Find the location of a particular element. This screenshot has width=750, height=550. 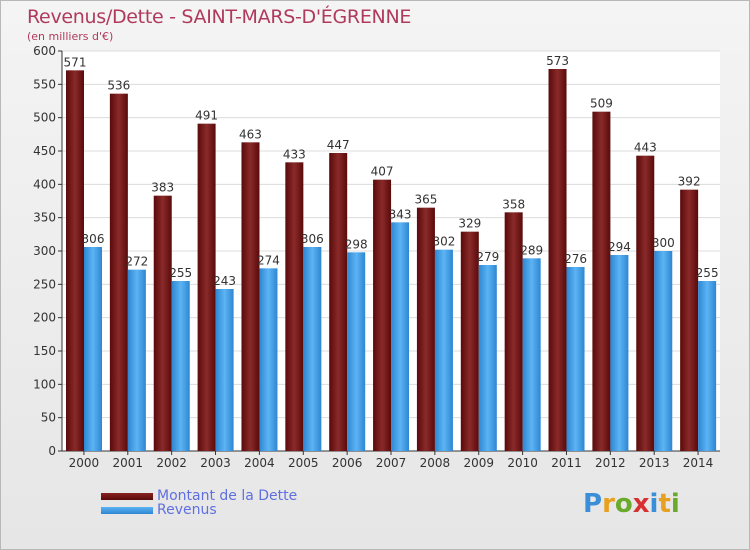

x-tick-label-2012: 2012 is located at coordinates (610, 463).